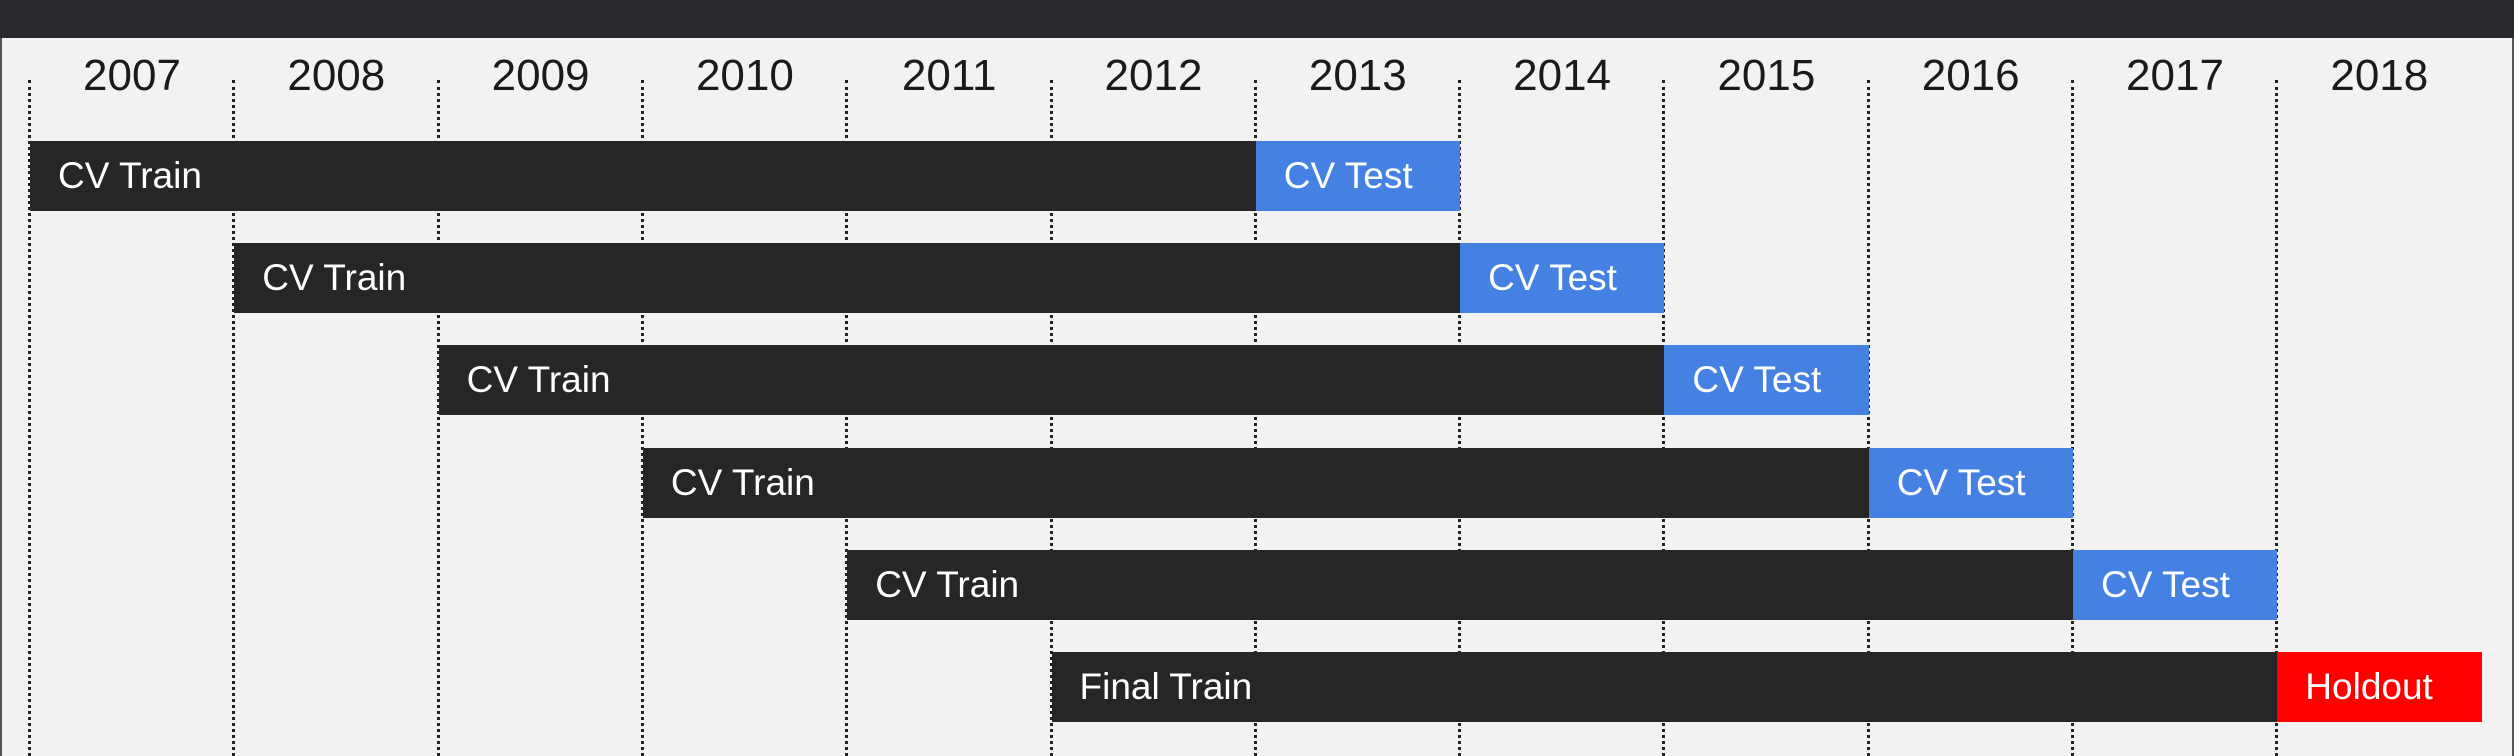 Image resolution: width=2514 pixels, height=756 pixels. What do you see at coordinates (1562, 75) in the screenshot?
I see `year-label-2014: 2014` at bounding box center [1562, 75].